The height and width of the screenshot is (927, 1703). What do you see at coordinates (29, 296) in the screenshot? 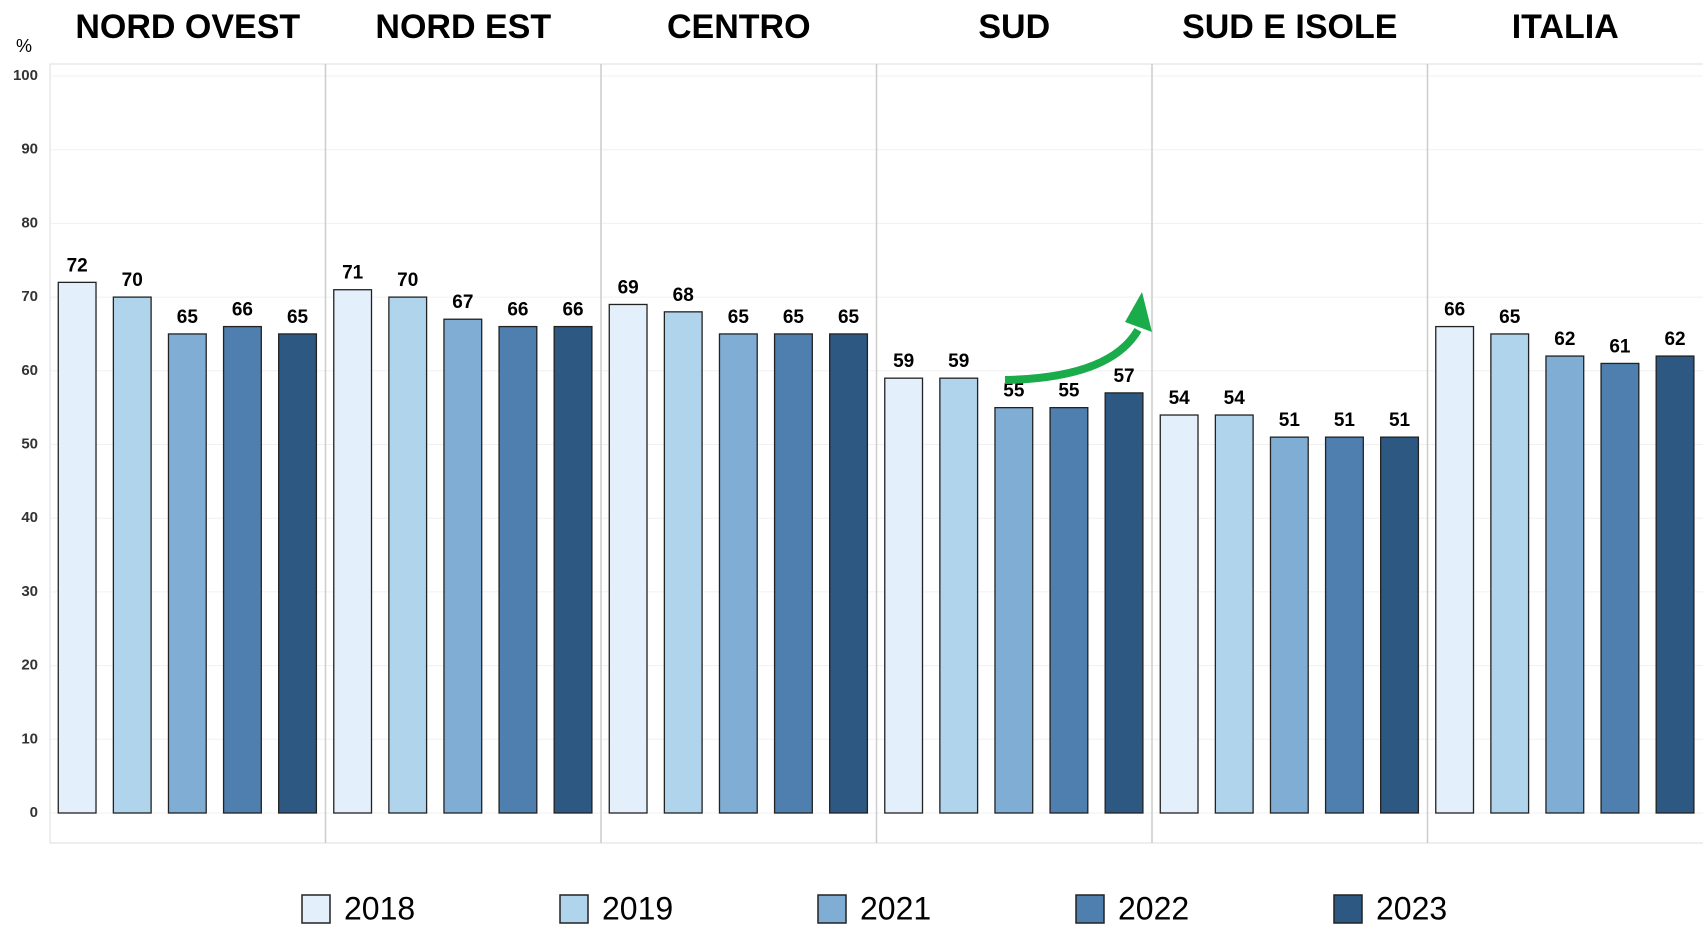
I see `y-tick-label: 70` at bounding box center [29, 296].